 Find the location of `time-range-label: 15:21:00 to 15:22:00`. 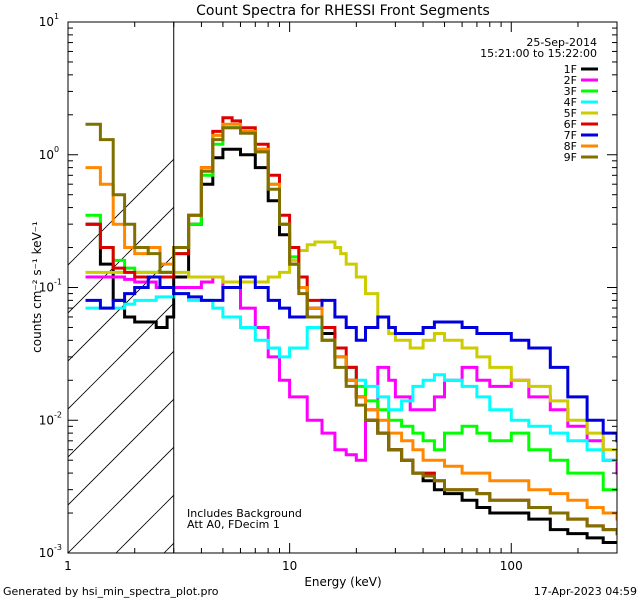

time-range-label: 15:21:00 to 15:22:00 is located at coordinates (538, 53).